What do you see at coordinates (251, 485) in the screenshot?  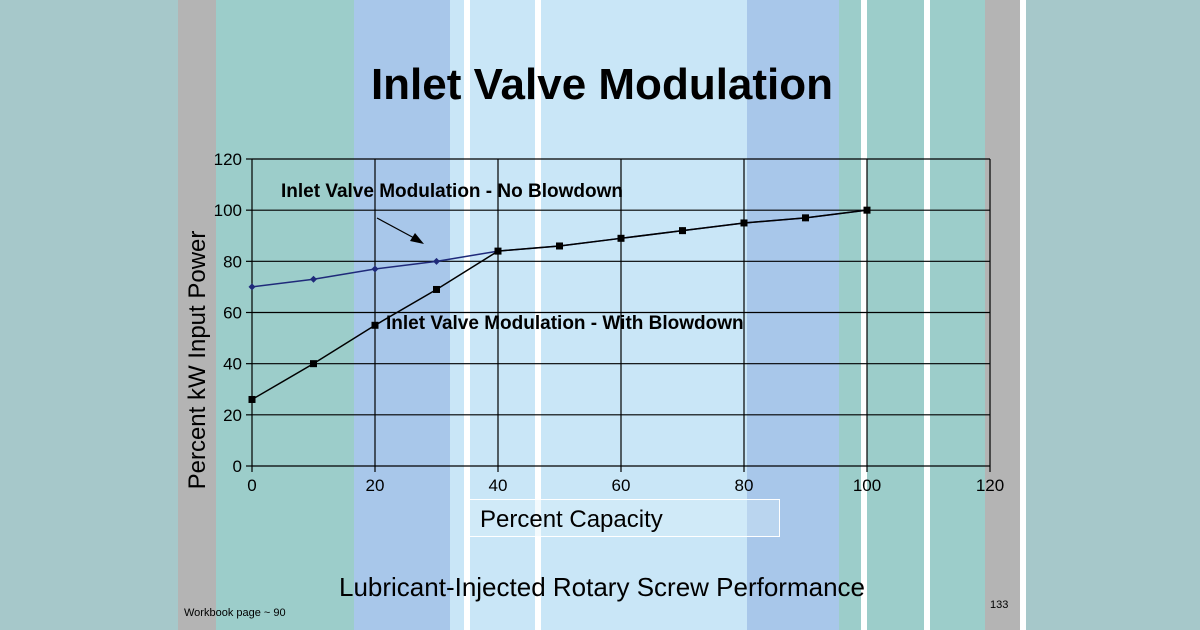 I see `x-tick-label-0: 0` at bounding box center [251, 485].